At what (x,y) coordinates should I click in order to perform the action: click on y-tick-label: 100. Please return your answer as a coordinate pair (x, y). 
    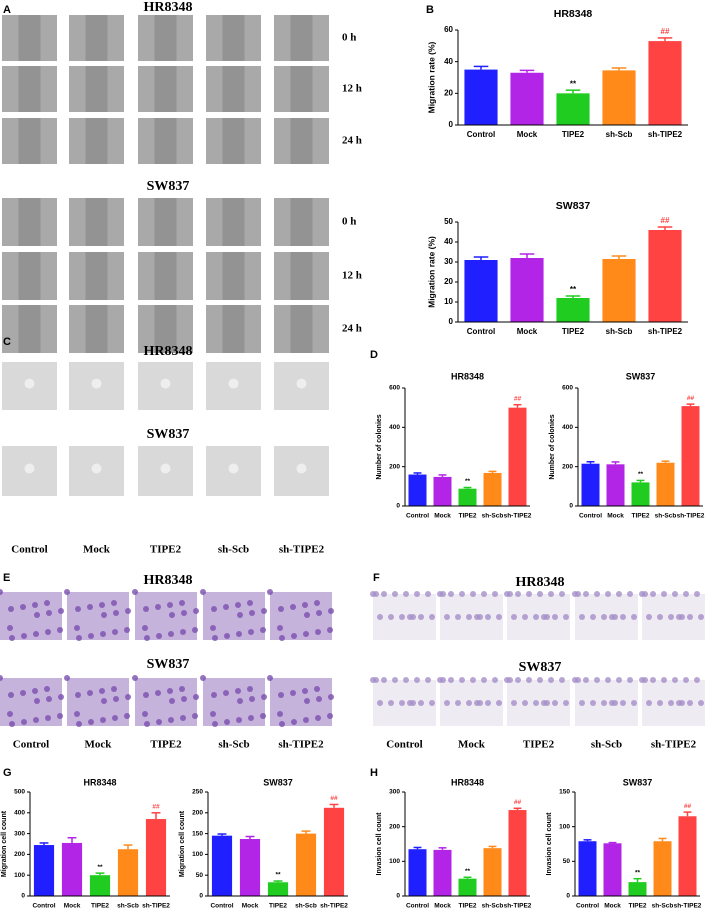
    Looking at the image, I should click on (394, 861).